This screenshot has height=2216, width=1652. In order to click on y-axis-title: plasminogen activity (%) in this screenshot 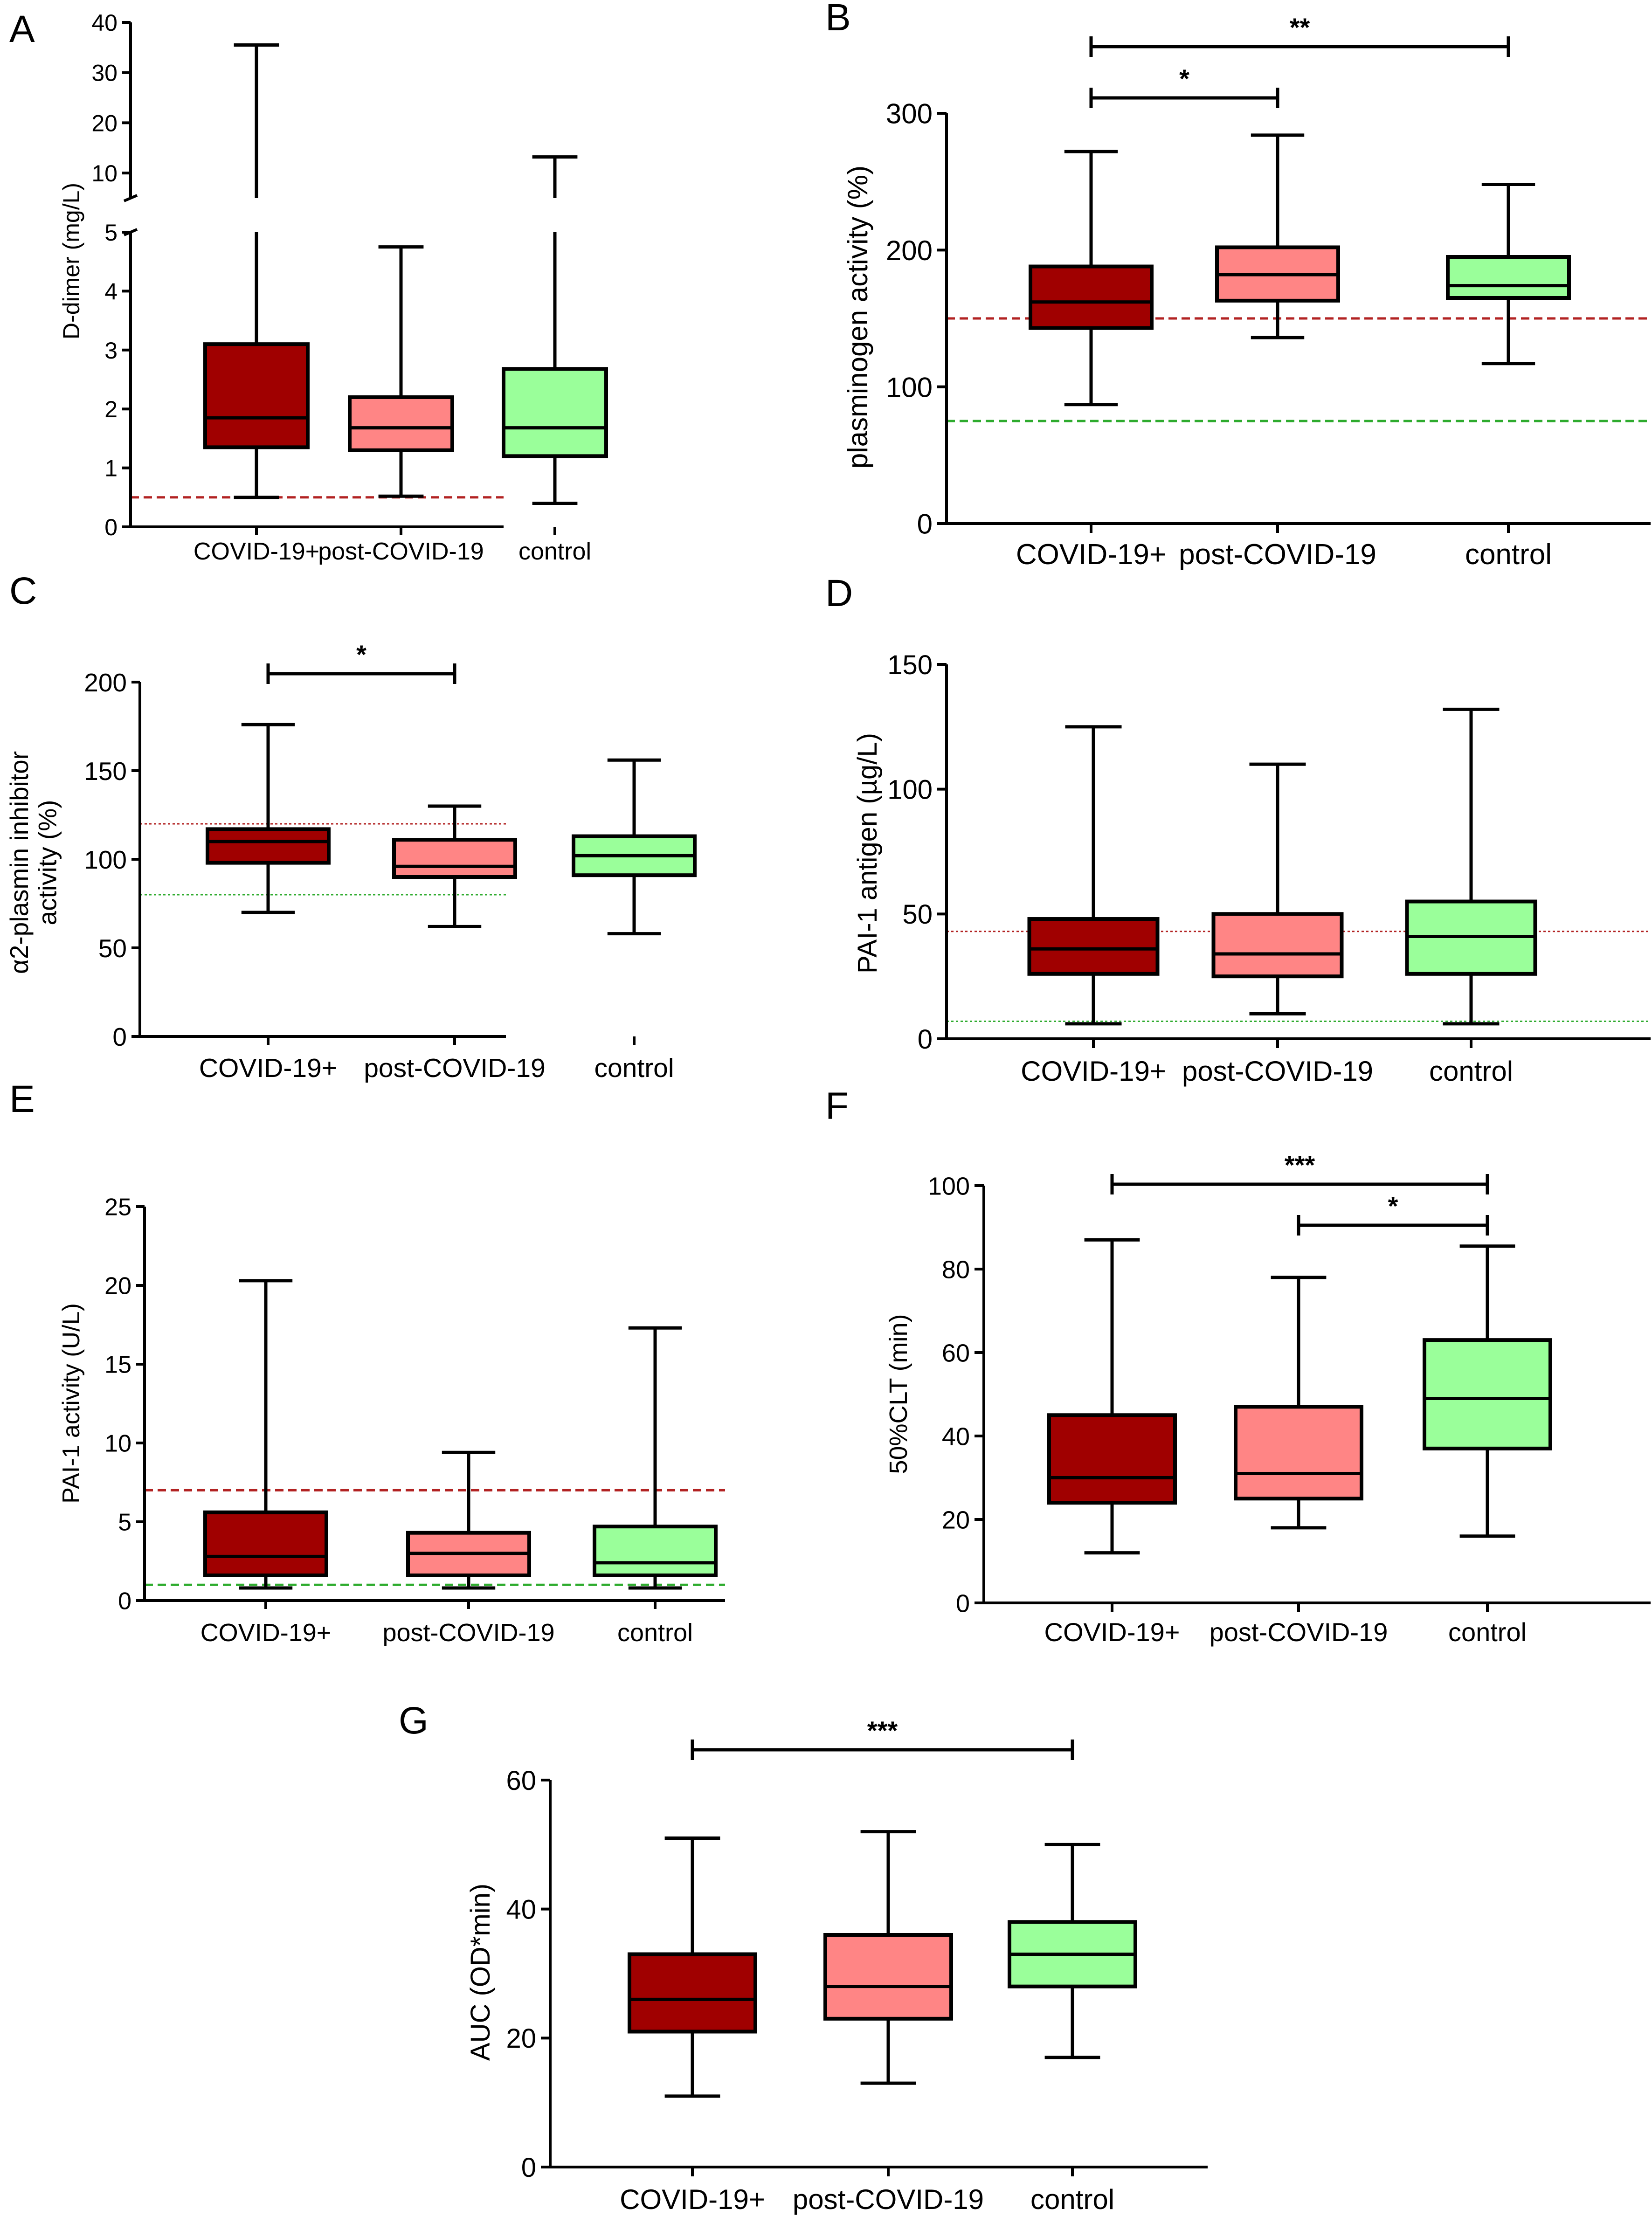, I will do `click(857, 317)`.